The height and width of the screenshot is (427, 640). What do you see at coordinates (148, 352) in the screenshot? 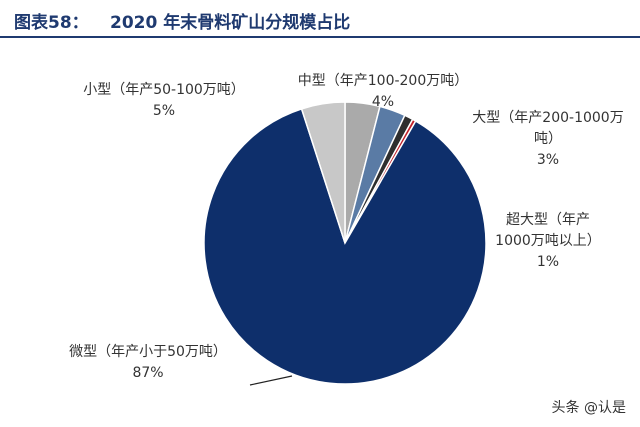
I see `slice-label-4: 微型（年产小于50万吨）` at bounding box center [148, 352].